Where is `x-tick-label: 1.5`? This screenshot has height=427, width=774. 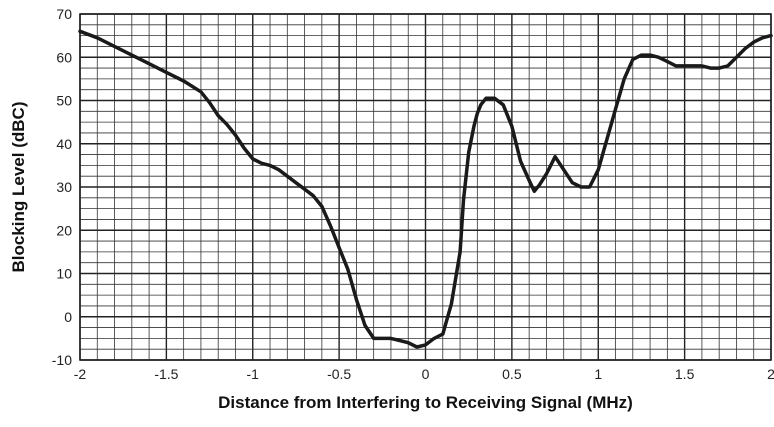 x-tick-label: 1.5 is located at coordinates (685, 374).